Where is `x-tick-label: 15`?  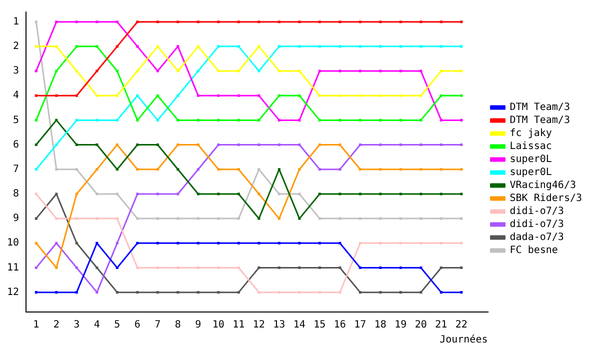
x-tick-label: 15 is located at coordinates (320, 325).